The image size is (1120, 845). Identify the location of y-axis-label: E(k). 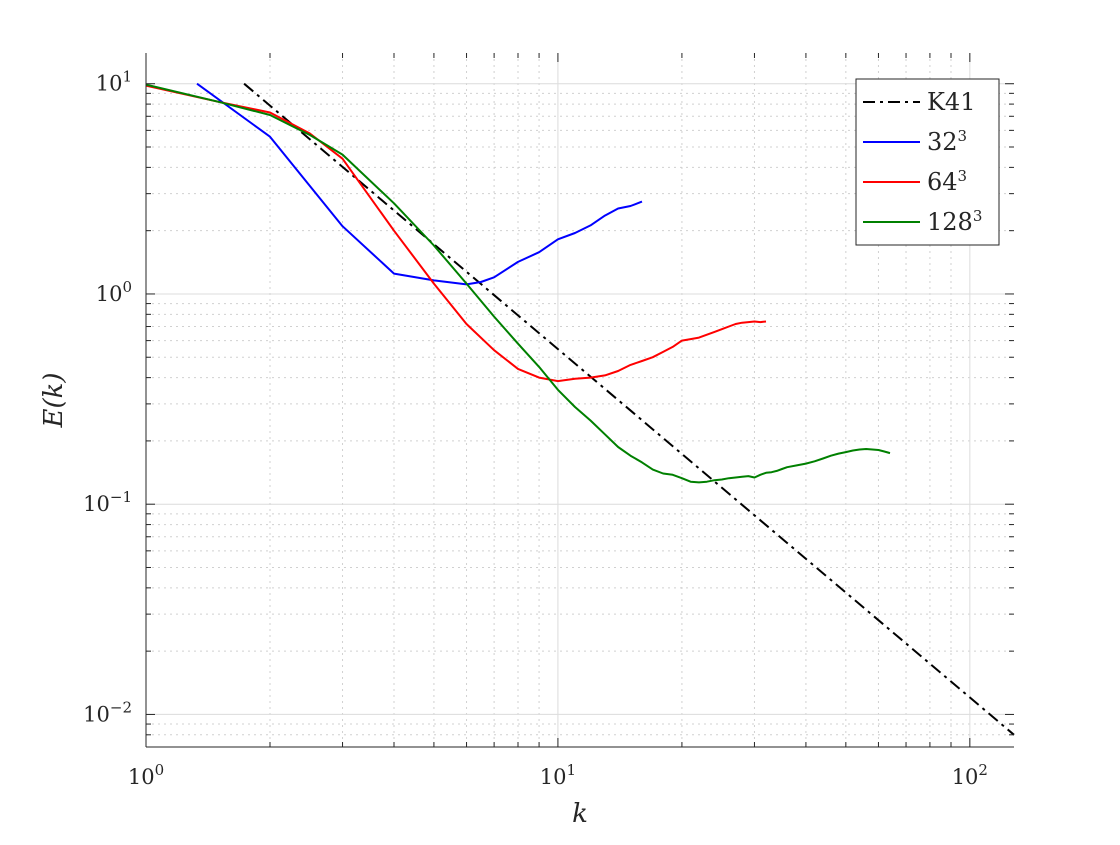
(54, 400).